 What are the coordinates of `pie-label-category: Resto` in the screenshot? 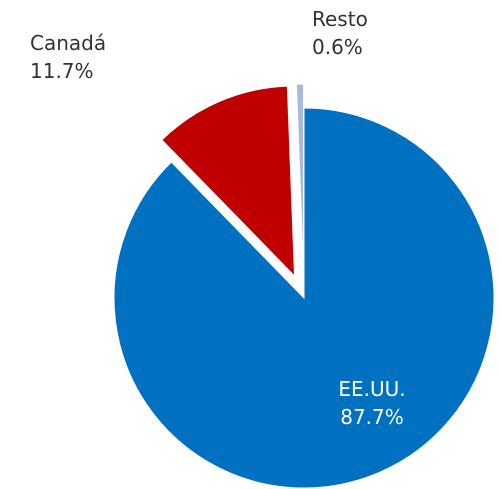 It's located at (340, 19).